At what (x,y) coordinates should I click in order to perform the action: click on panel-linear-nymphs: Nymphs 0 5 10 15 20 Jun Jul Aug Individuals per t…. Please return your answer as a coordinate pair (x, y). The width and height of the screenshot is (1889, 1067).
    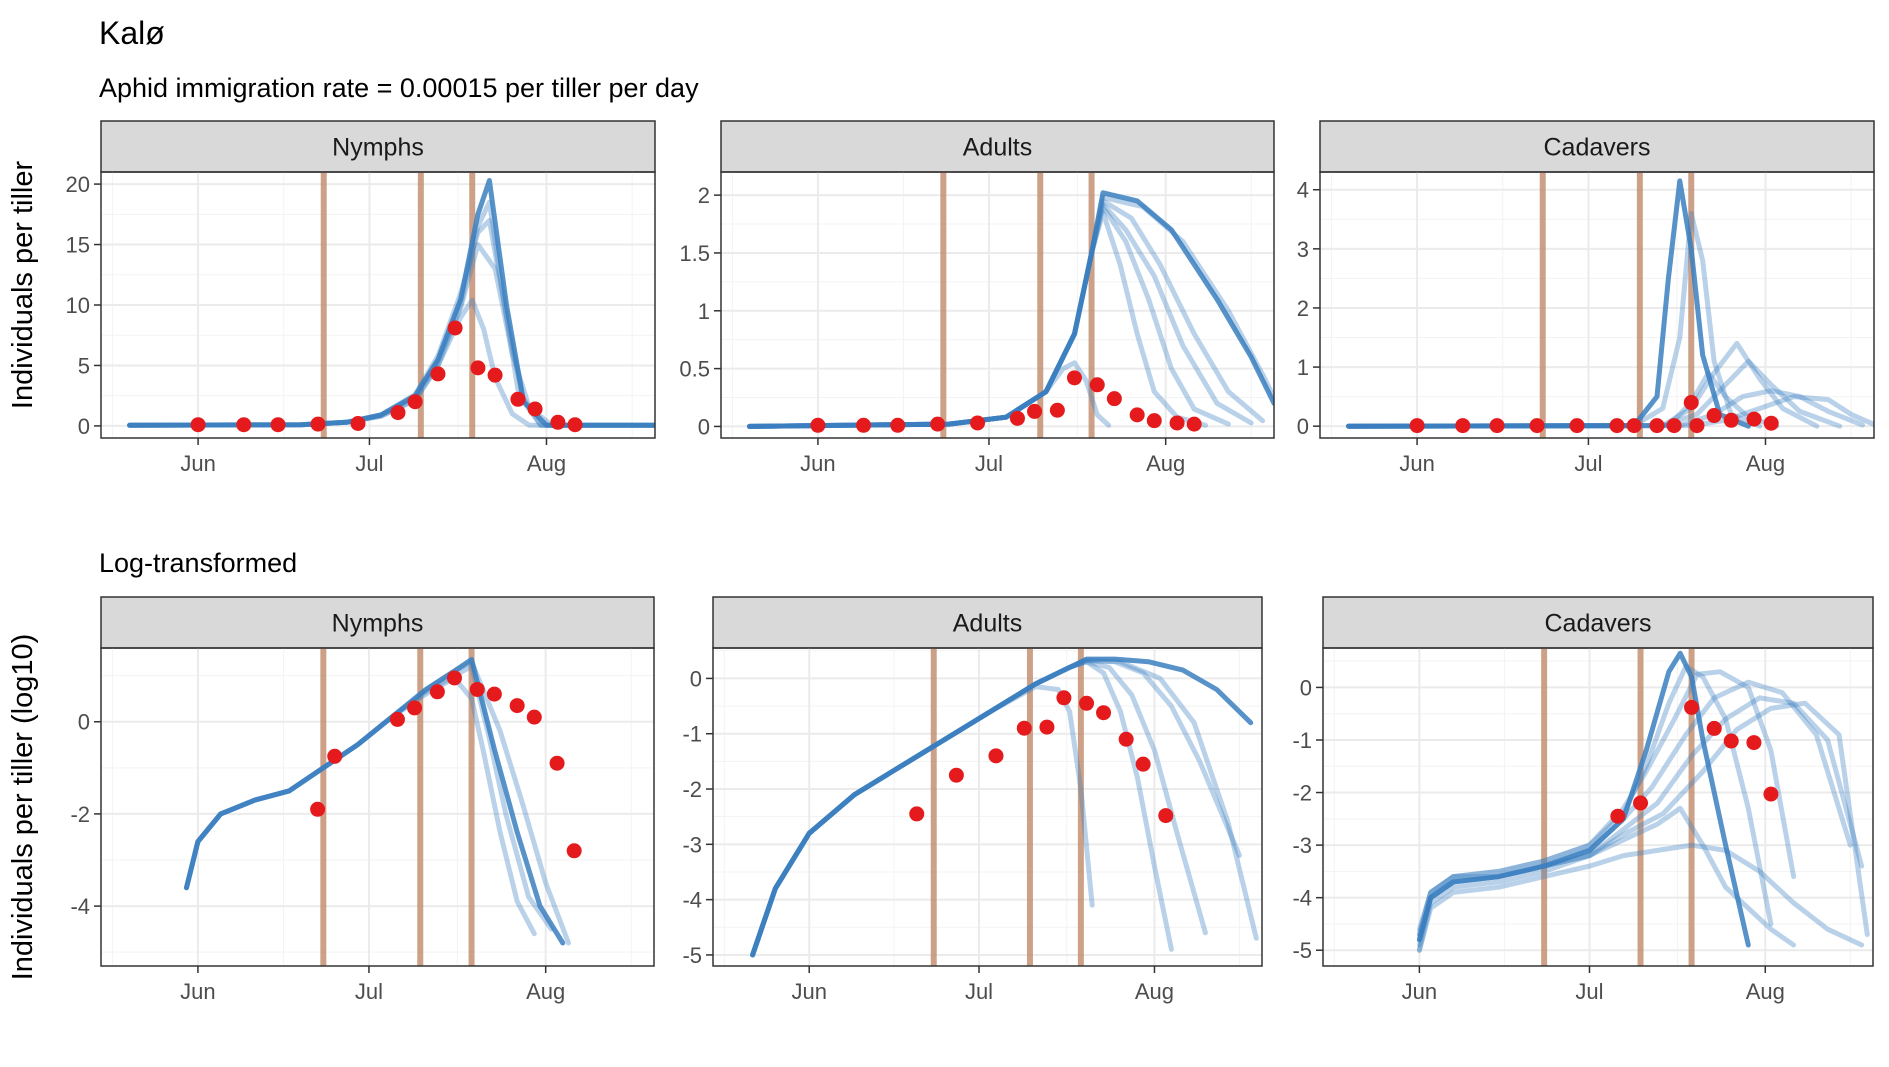
    Looking at the image, I should click on (331, 298).